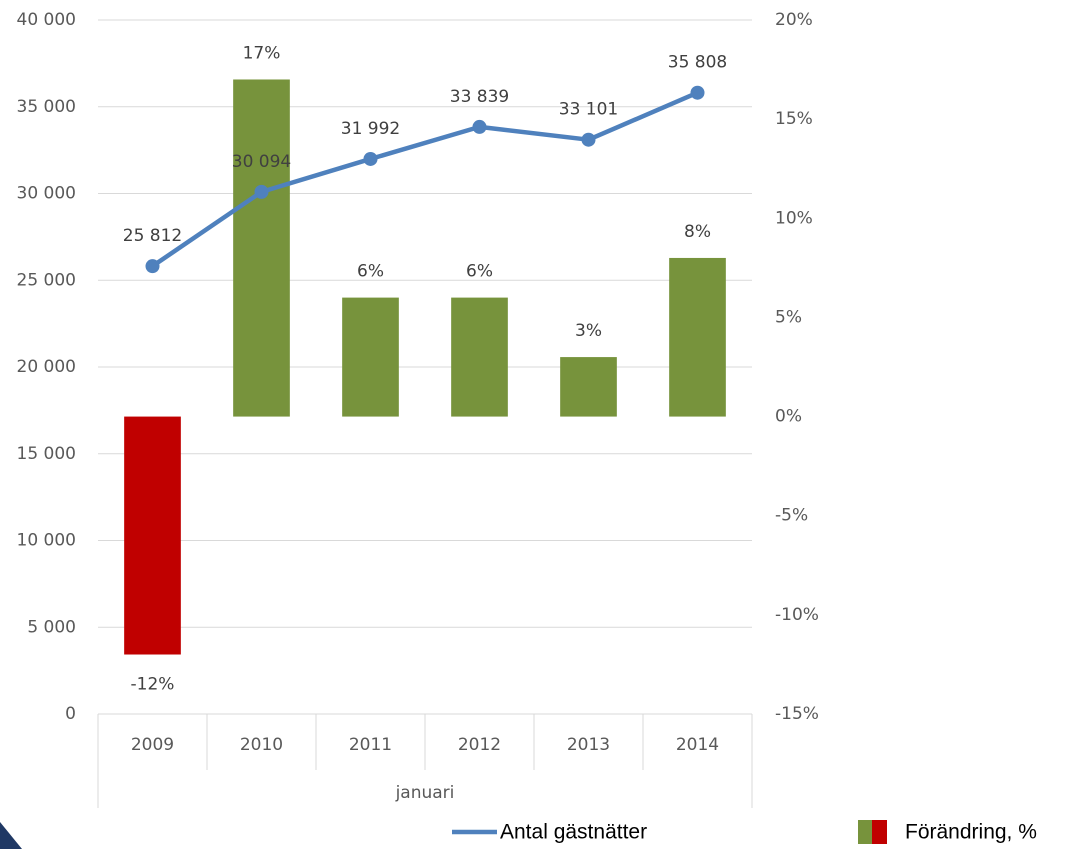 Image resolution: width=1074 pixels, height=849 pixels. I want to click on y-tick-label: 30 000, so click(46, 194).